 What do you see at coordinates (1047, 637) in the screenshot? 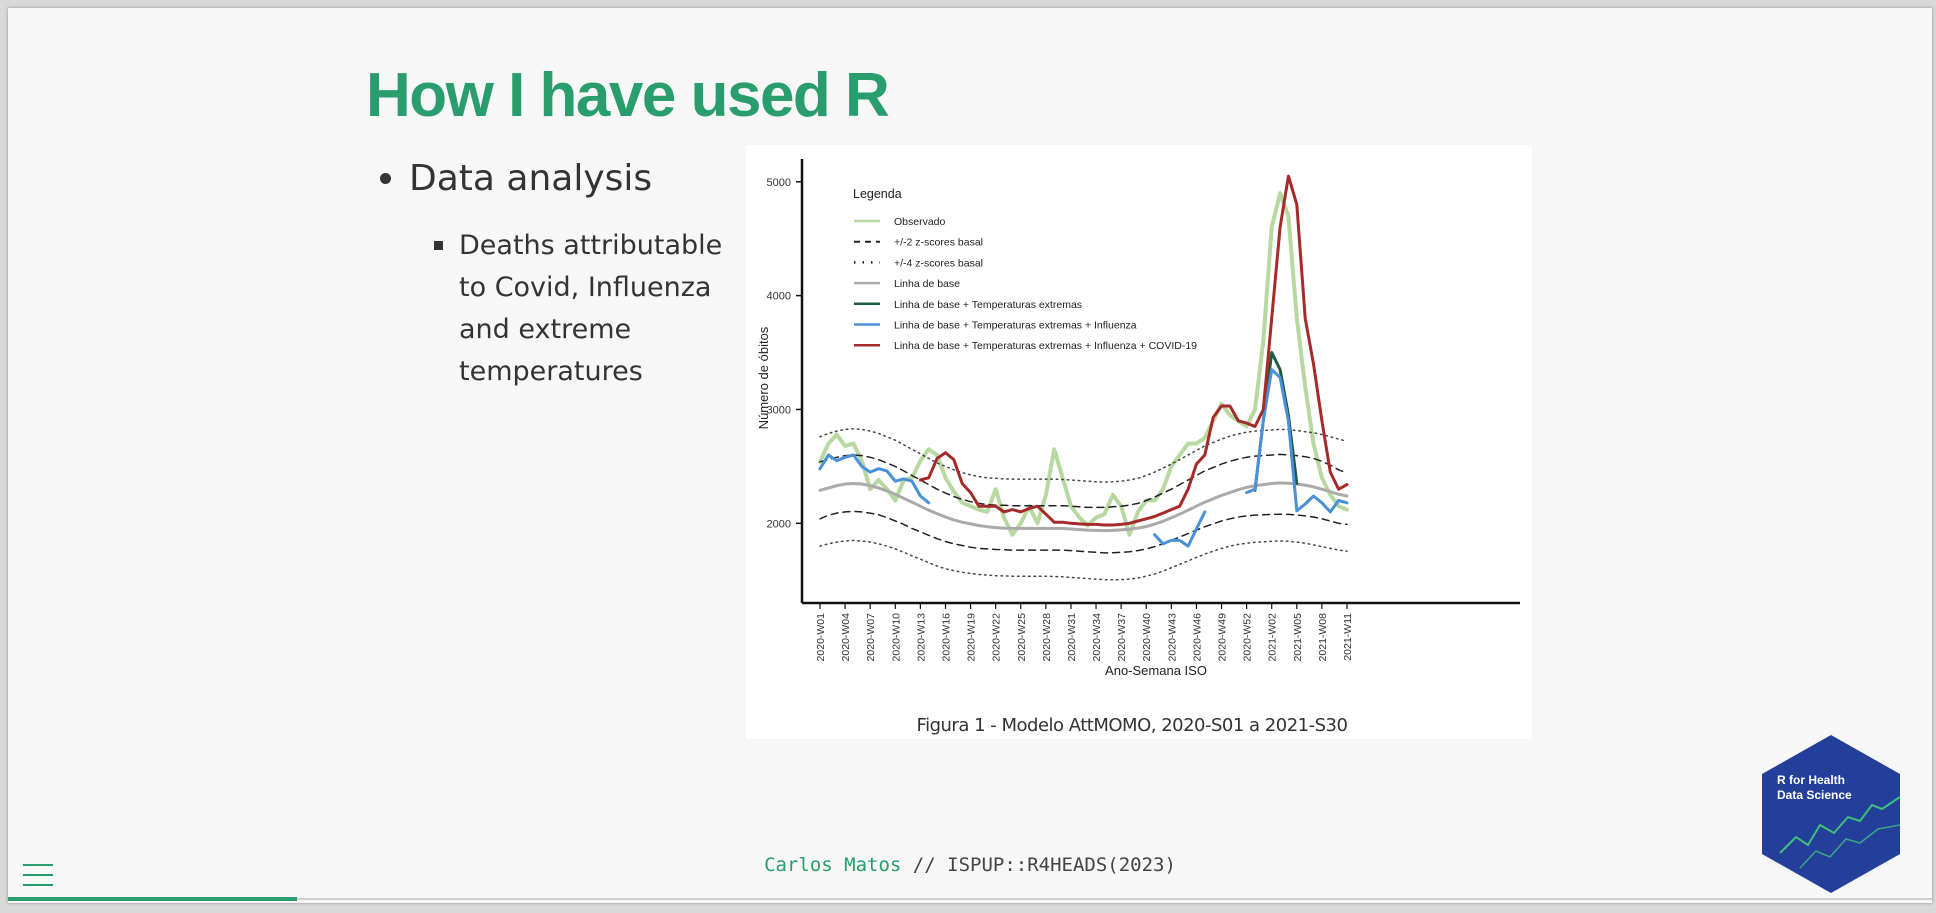
I see `x-tick-label: 2020-W28` at bounding box center [1047, 637].